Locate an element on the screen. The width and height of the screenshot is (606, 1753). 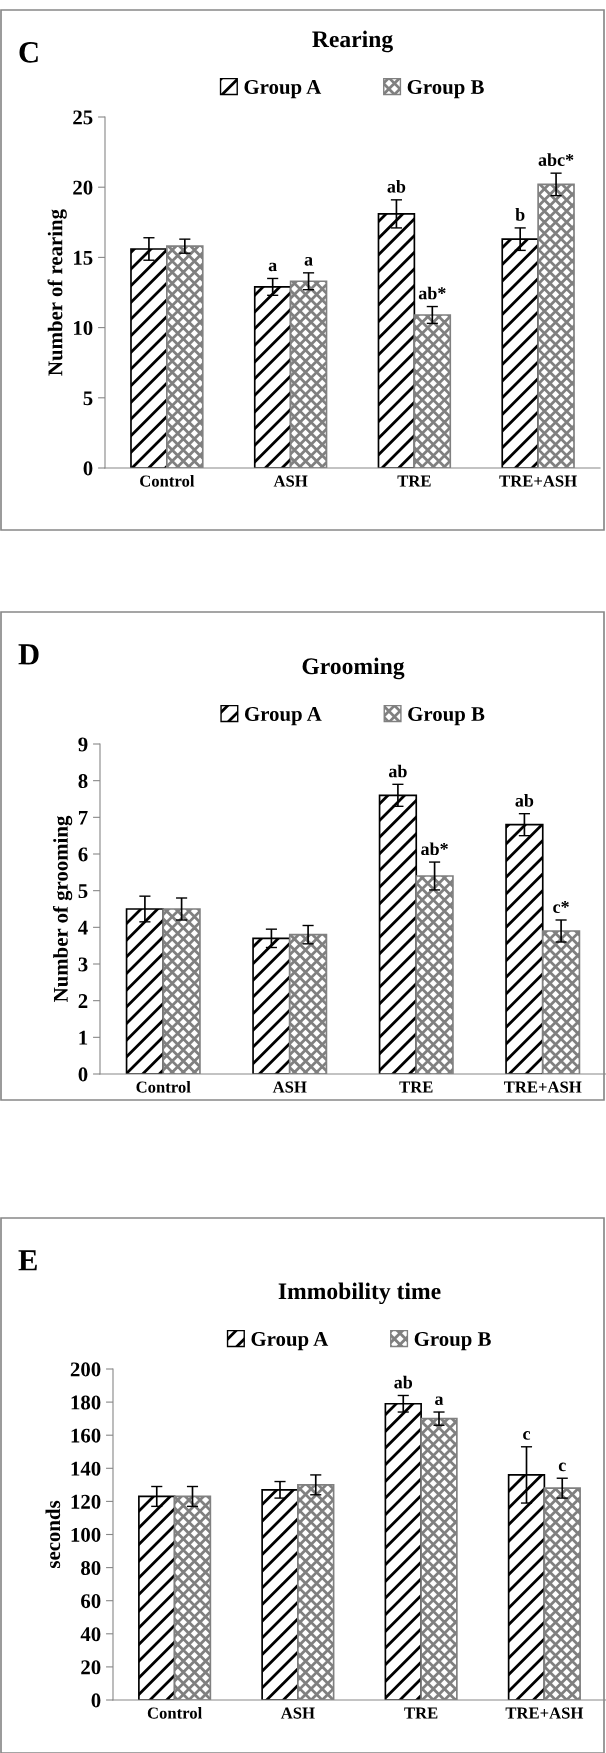
y-tick-label: 2 is located at coordinates (83, 1001).